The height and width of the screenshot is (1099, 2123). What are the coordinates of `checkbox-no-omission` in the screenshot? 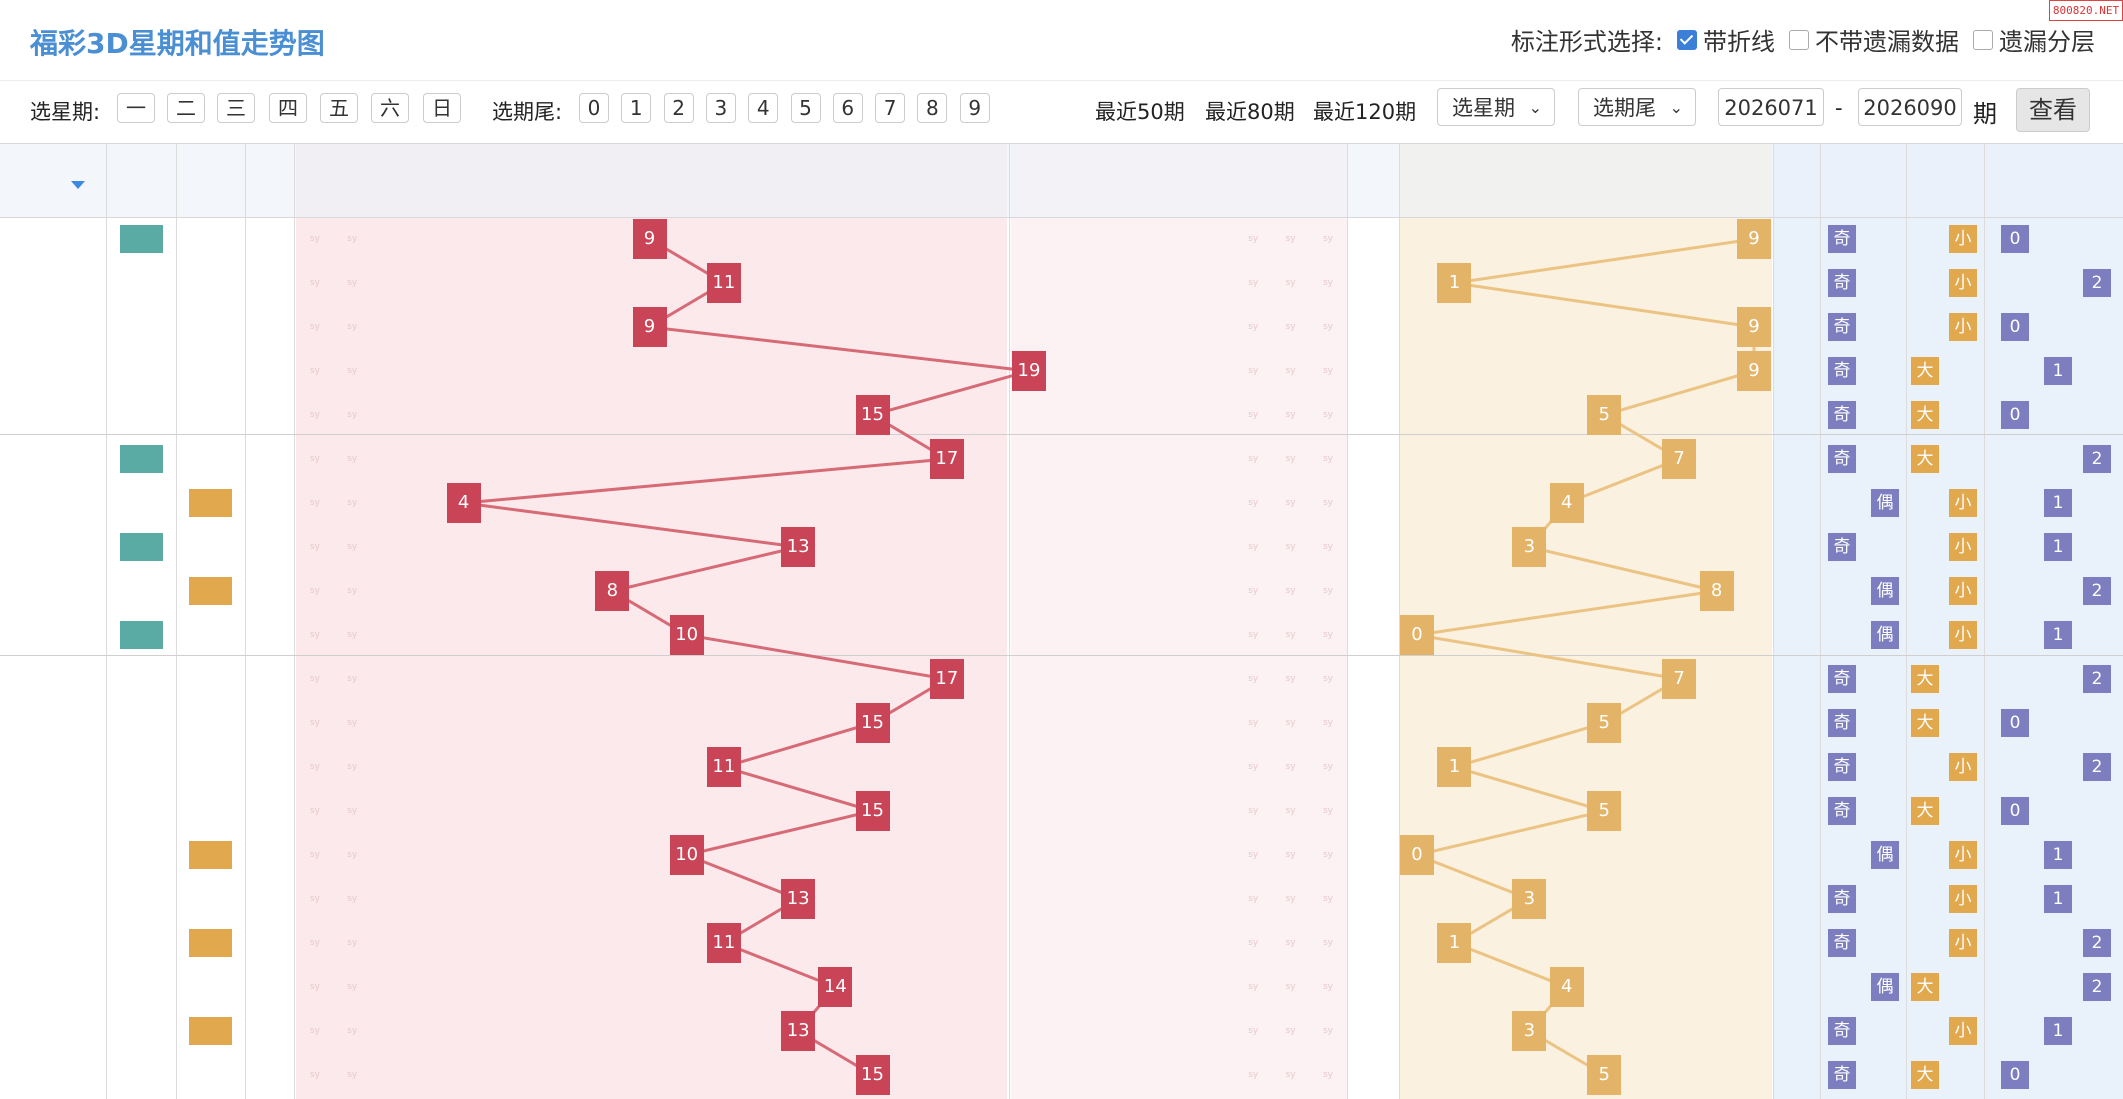 It's located at (1799, 39).